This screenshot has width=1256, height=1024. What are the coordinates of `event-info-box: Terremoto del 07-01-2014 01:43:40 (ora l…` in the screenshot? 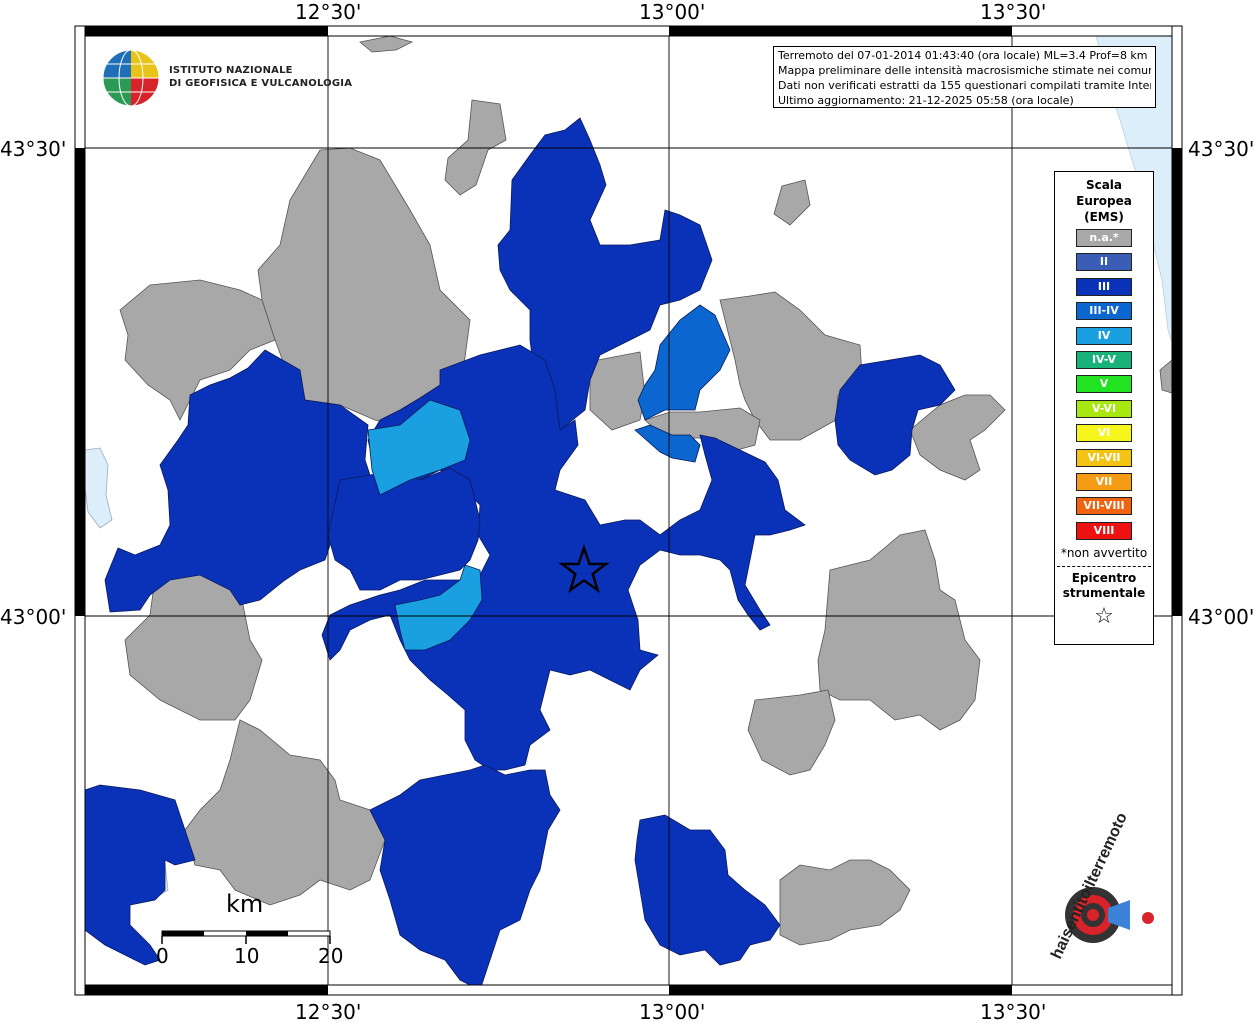 It's located at (964, 77).